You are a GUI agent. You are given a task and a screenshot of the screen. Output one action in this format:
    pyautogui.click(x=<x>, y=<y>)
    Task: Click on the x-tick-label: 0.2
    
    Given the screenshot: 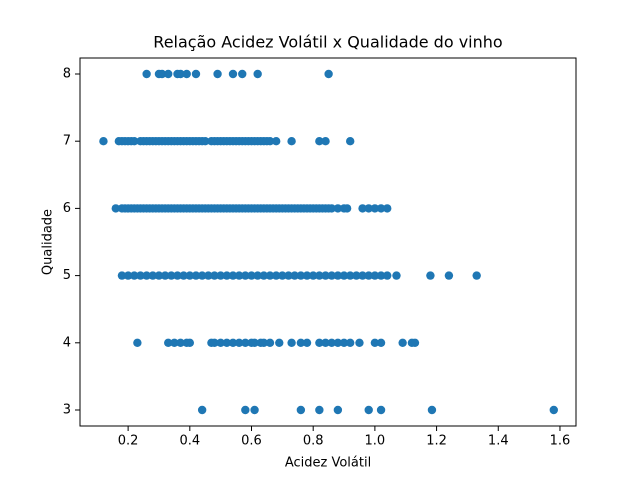 What is the action you would take?
    pyautogui.click(x=128, y=441)
    